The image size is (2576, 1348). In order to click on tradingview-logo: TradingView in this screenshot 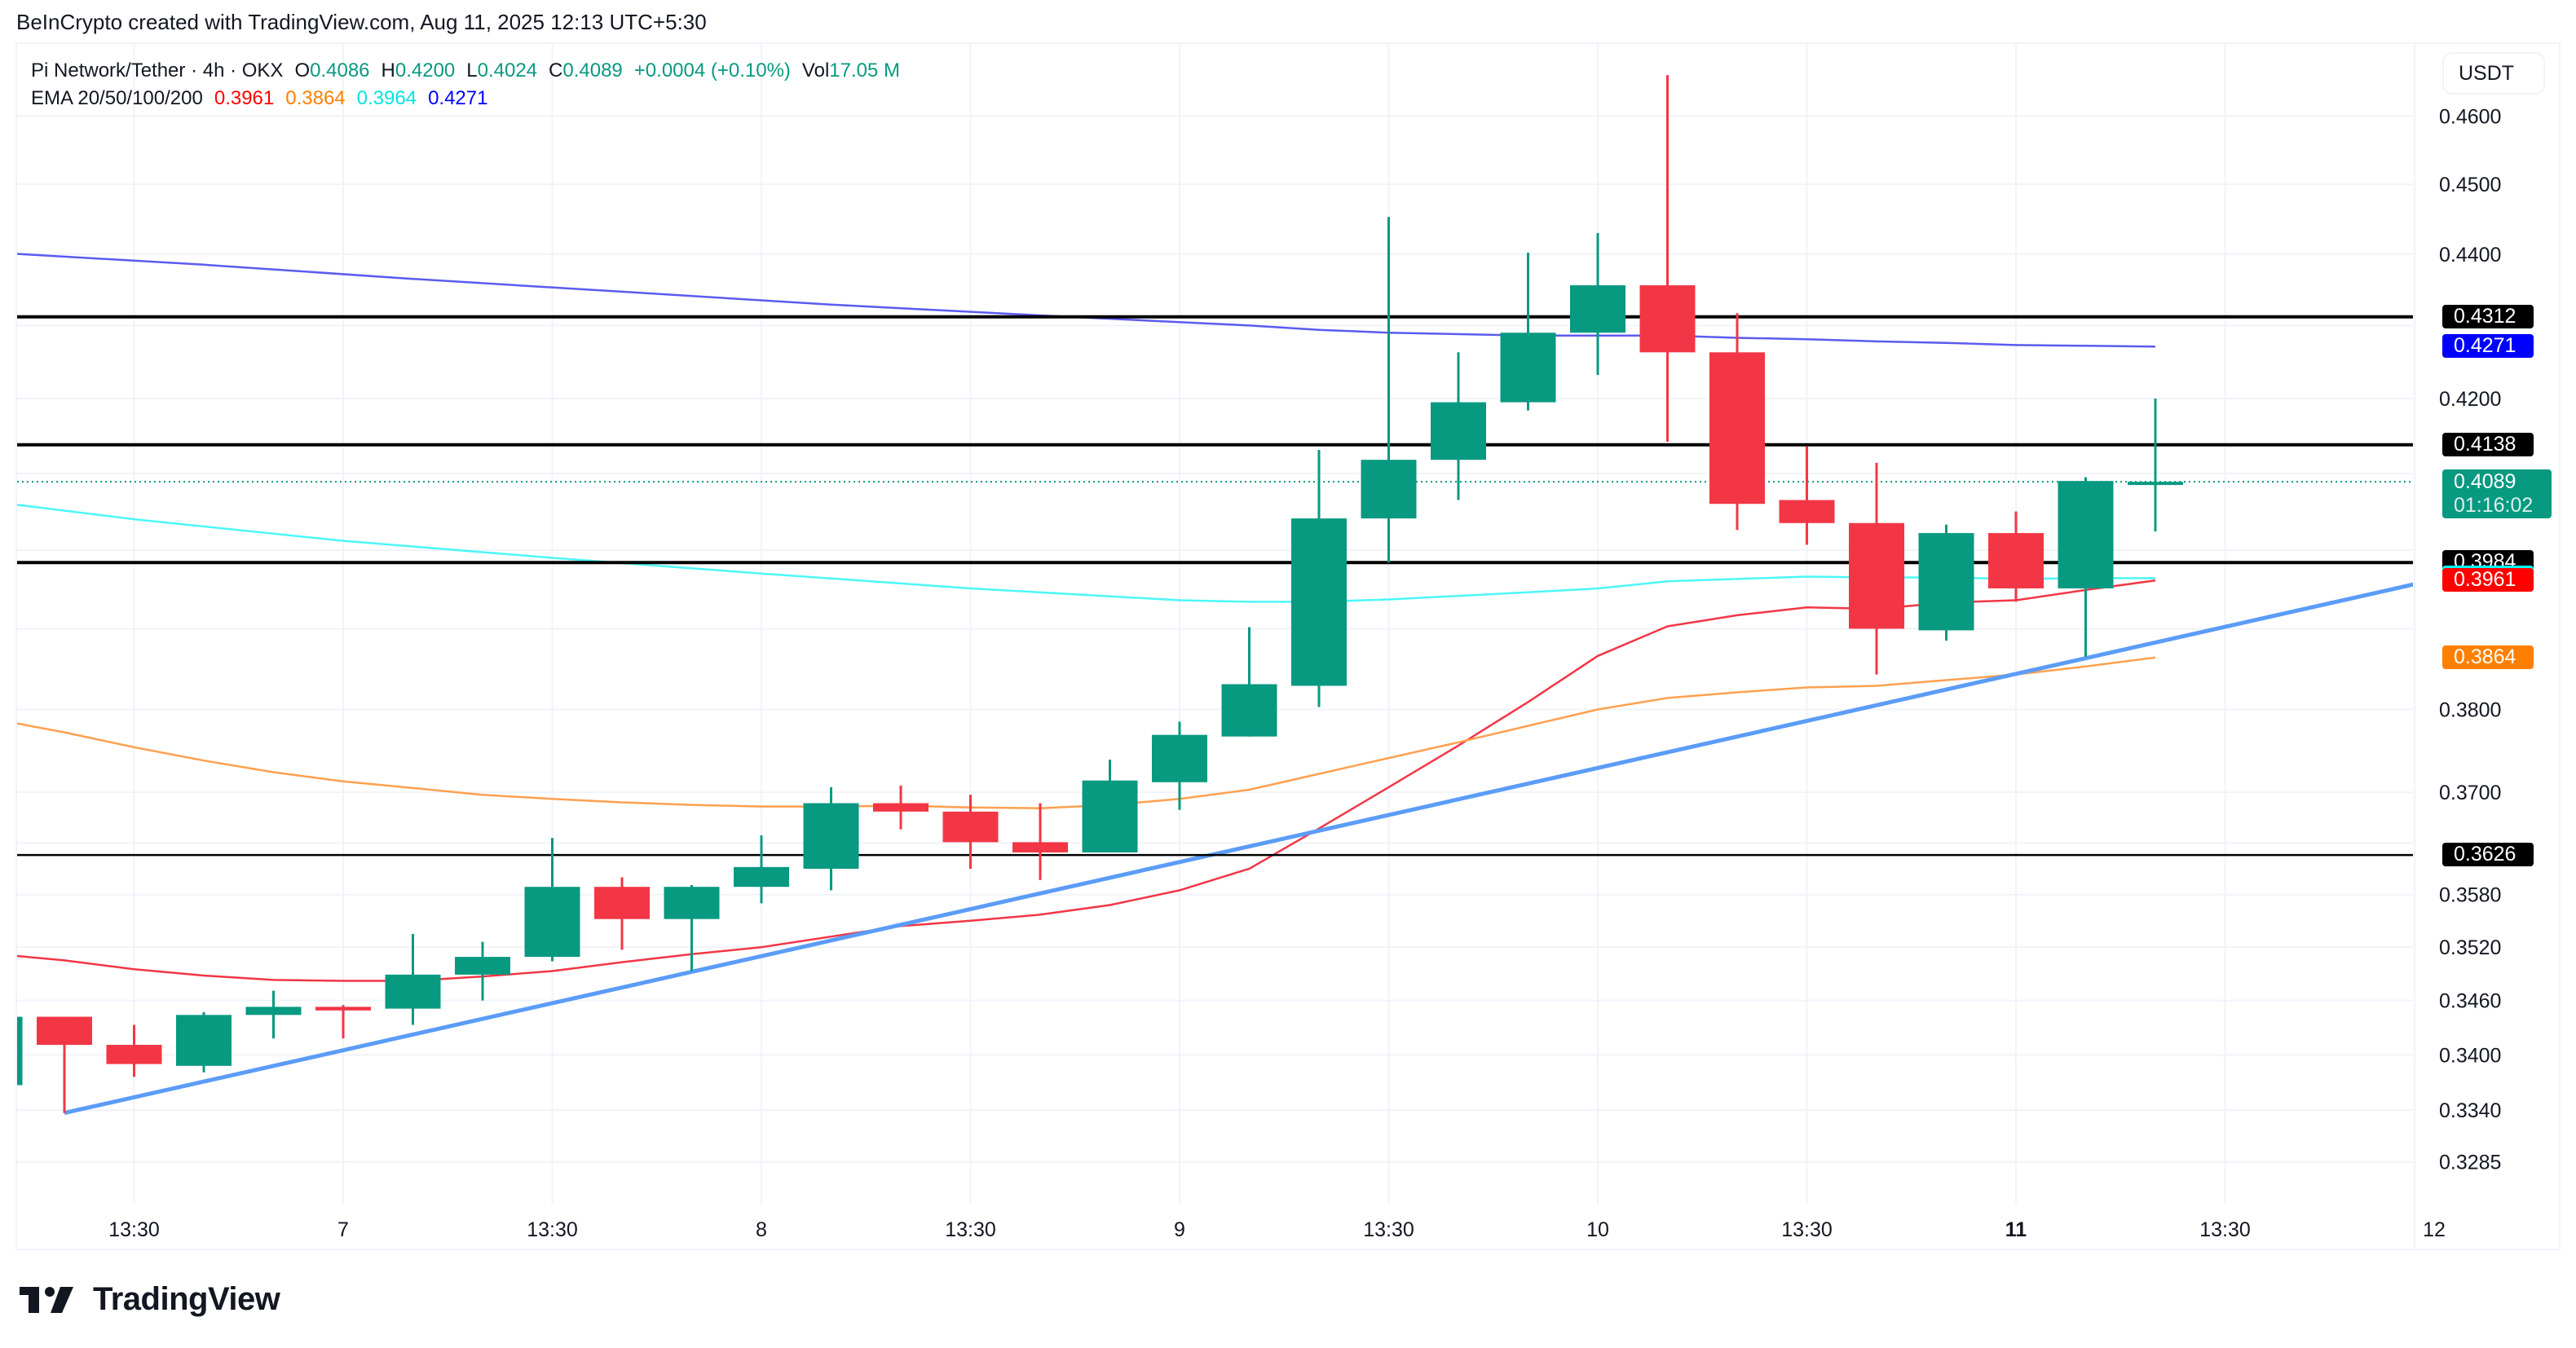, I will do `click(150, 1299)`.